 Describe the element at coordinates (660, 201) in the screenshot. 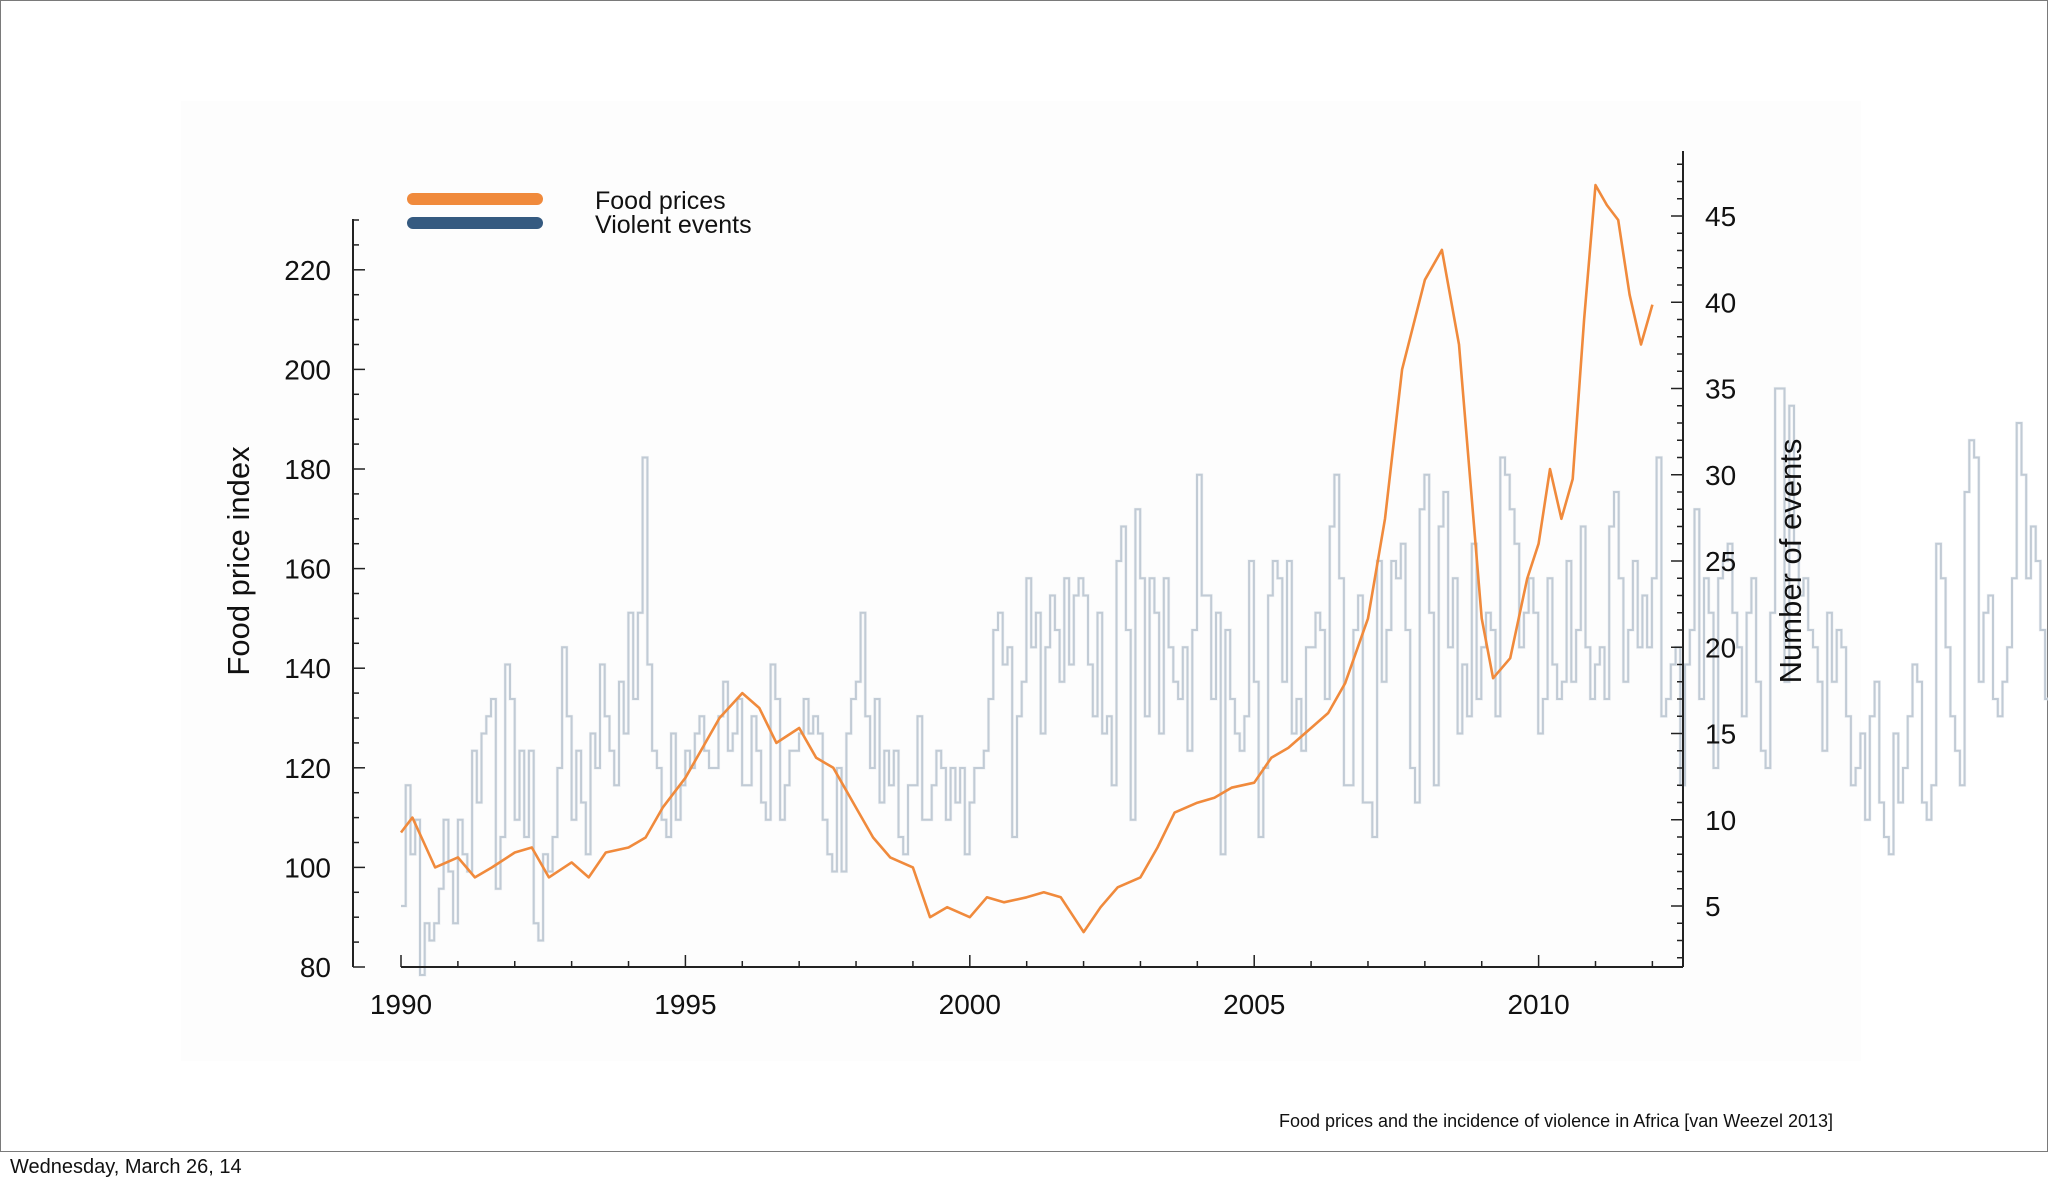

I see `legend-label-food-prices: Food prices` at that location.